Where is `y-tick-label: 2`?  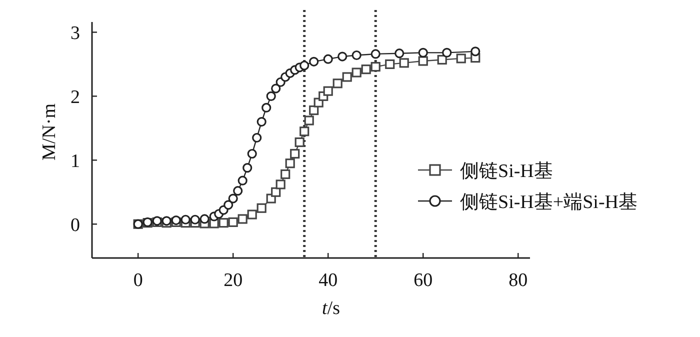 y-tick-label: 2 is located at coordinates (75, 97).